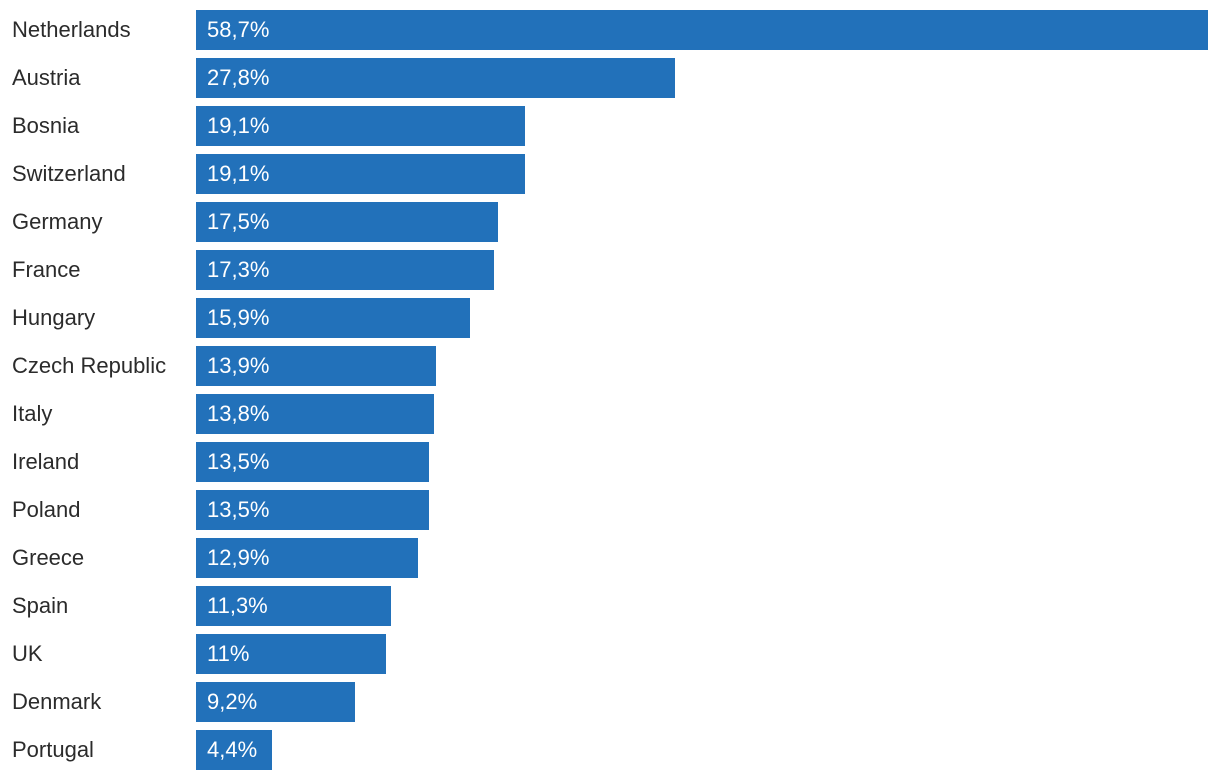 The image size is (1220, 780). What do you see at coordinates (46, 77) in the screenshot?
I see `category-label: Austria` at bounding box center [46, 77].